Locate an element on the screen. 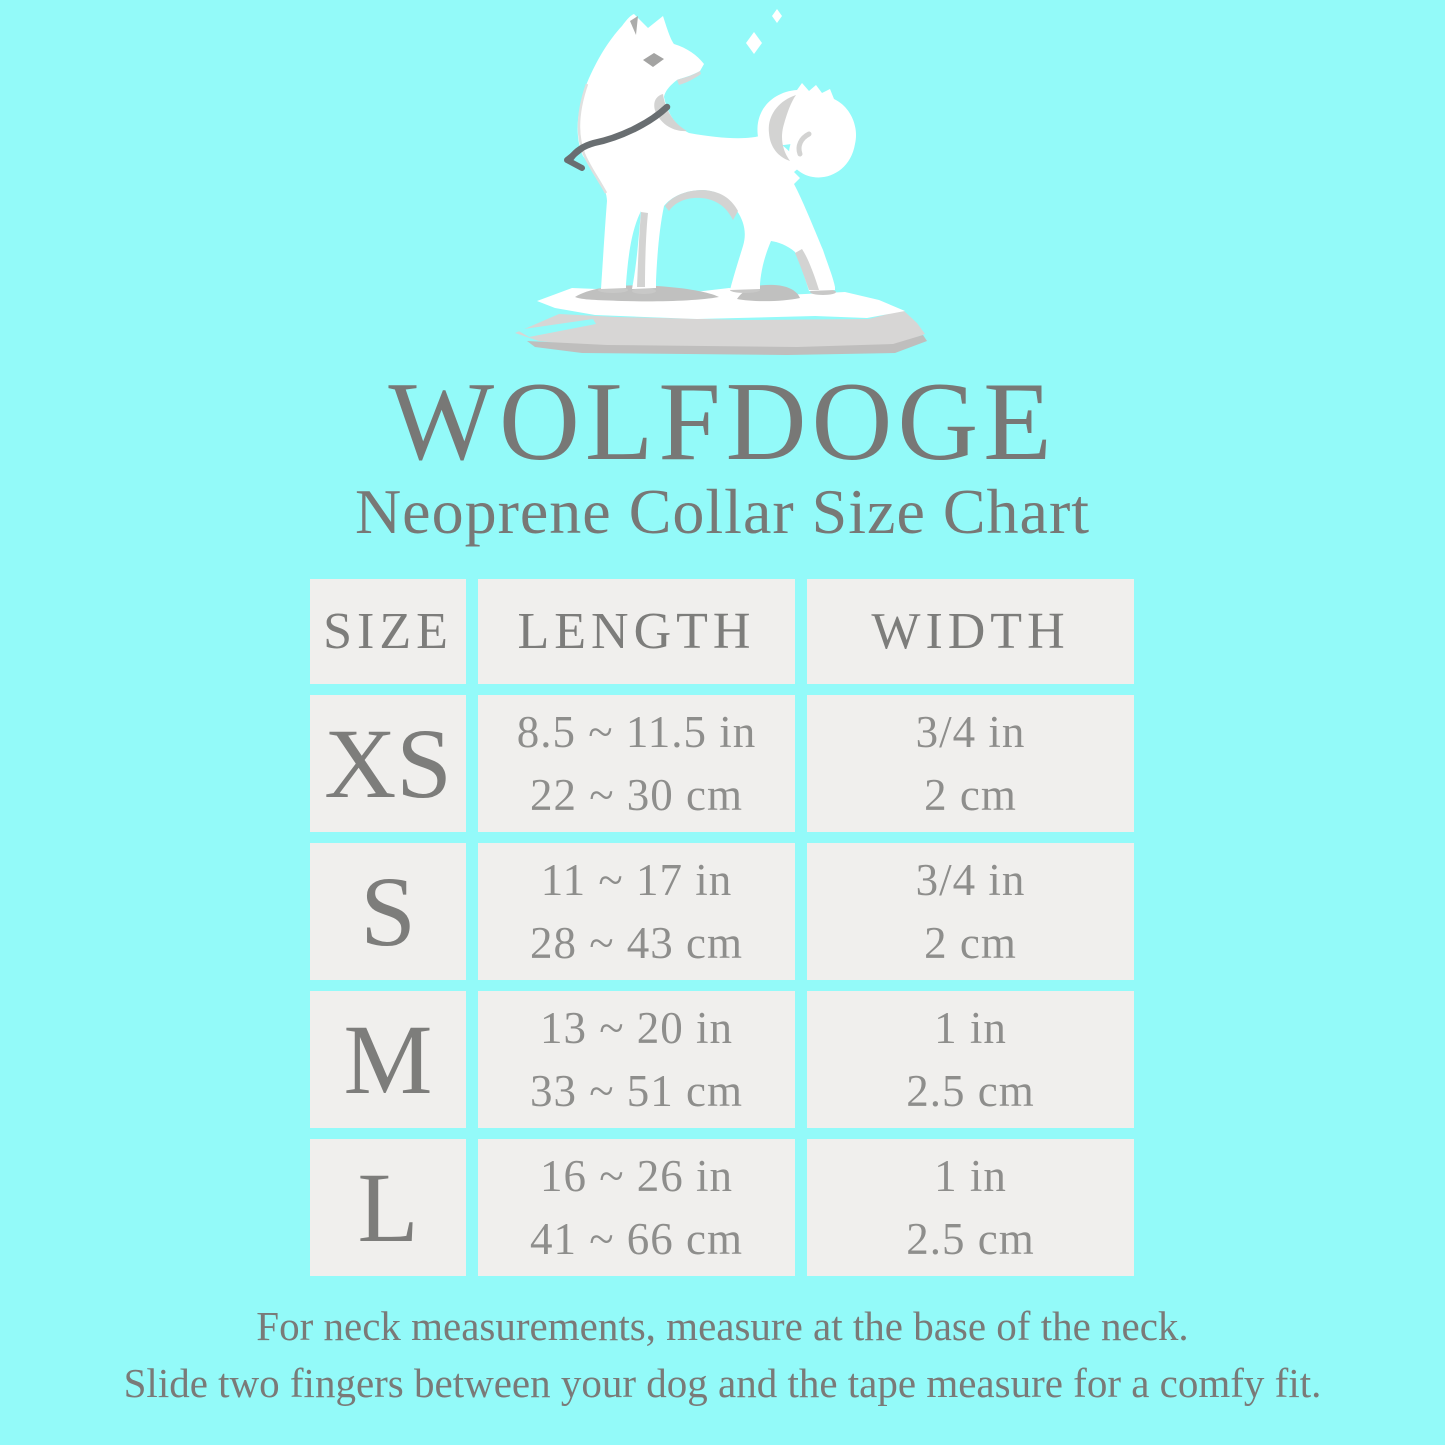 This screenshot has width=1445, height=1445. length-cm-value: 28 ~ 43 cm is located at coordinates (636, 943).